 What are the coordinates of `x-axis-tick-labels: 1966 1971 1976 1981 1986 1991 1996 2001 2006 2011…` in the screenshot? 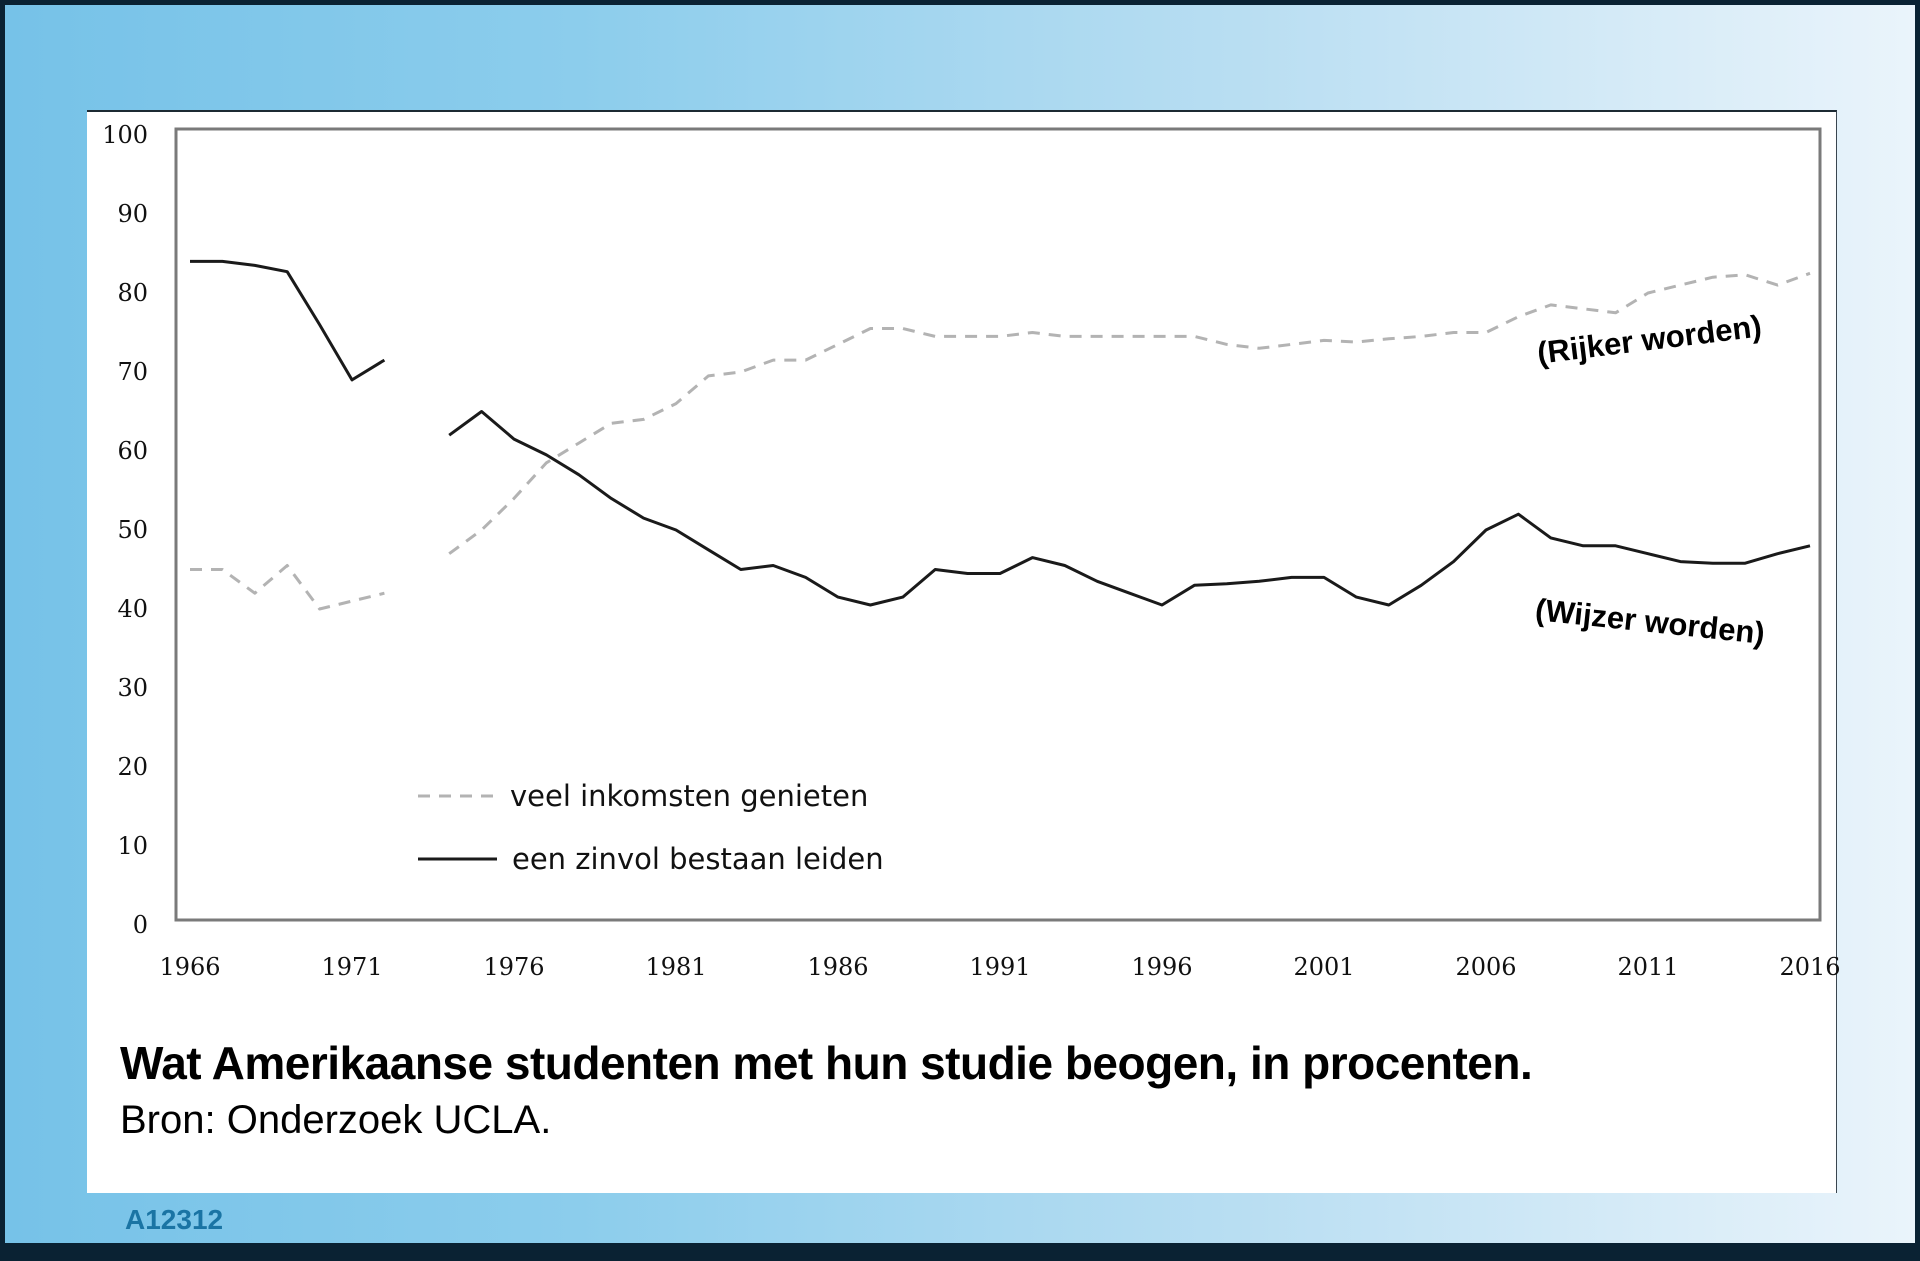 It's located at (999, 967).